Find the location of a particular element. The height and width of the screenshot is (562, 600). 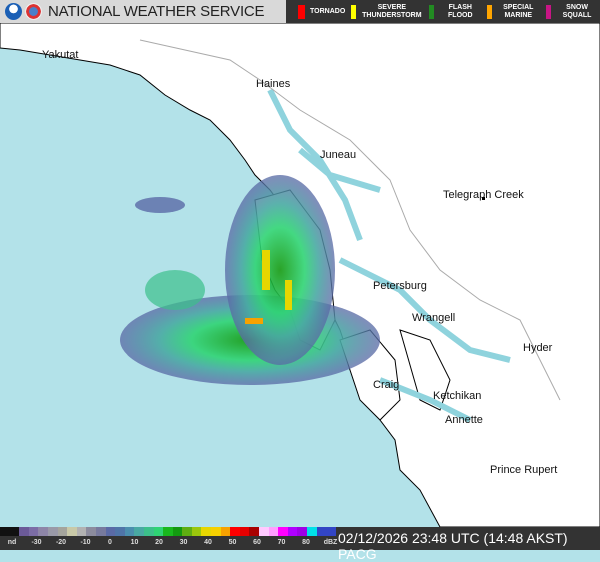

timestamp: 02/12/2026 23:48 UTC (14:48 AKST) PACG is located at coordinates (453, 546).